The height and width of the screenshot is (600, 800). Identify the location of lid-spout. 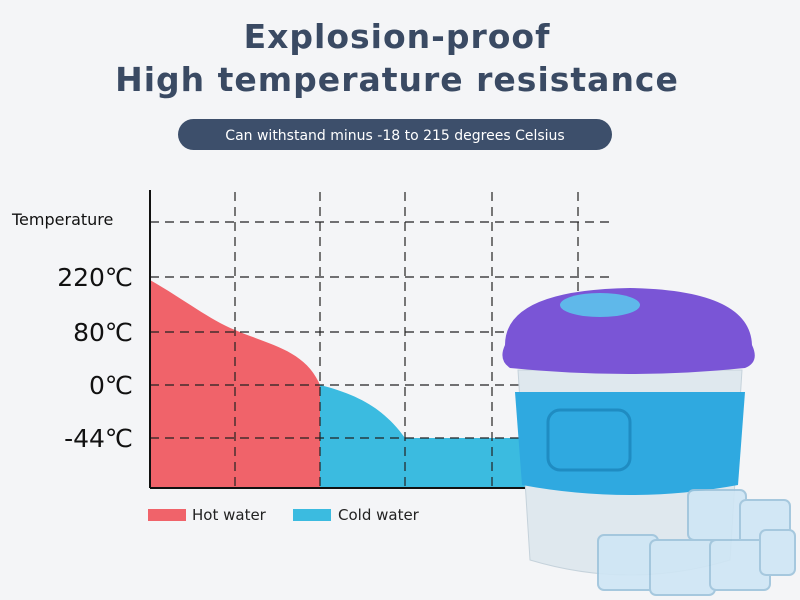
(600, 305).